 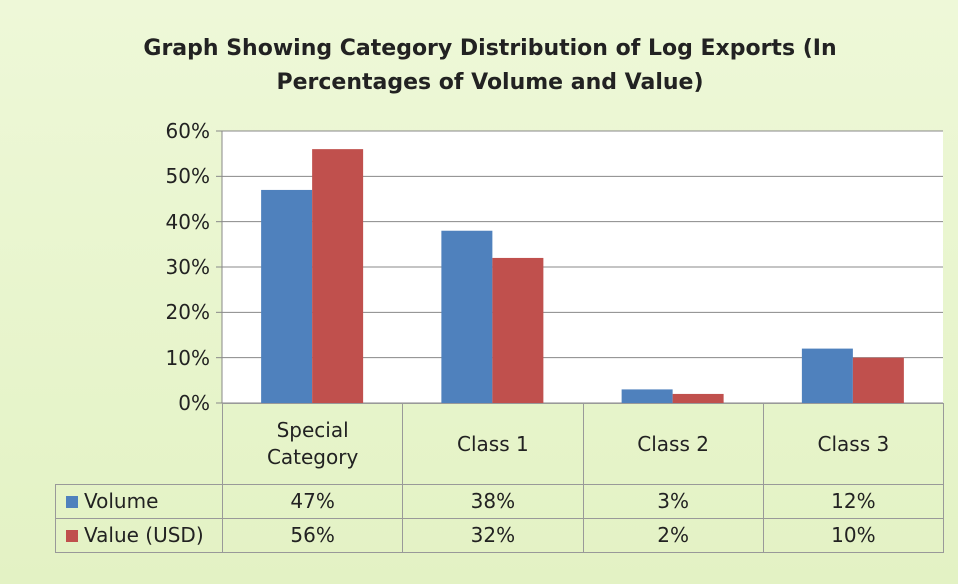 I want to click on legend-entry: Volume, so click(x=139, y=501).